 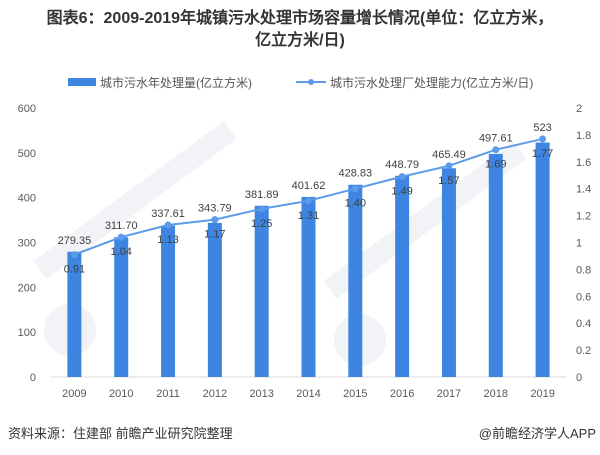 I want to click on y-right-tick-label: 1.6, so click(x=583, y=163).